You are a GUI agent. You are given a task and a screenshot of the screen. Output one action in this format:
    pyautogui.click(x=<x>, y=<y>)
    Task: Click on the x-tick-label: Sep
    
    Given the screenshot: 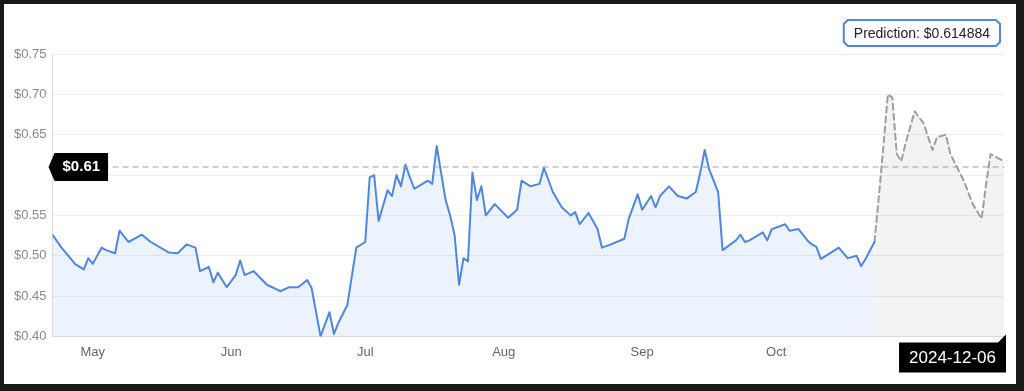 What is the action you would take?
    pyautogui.click(x=642, y=351)
    